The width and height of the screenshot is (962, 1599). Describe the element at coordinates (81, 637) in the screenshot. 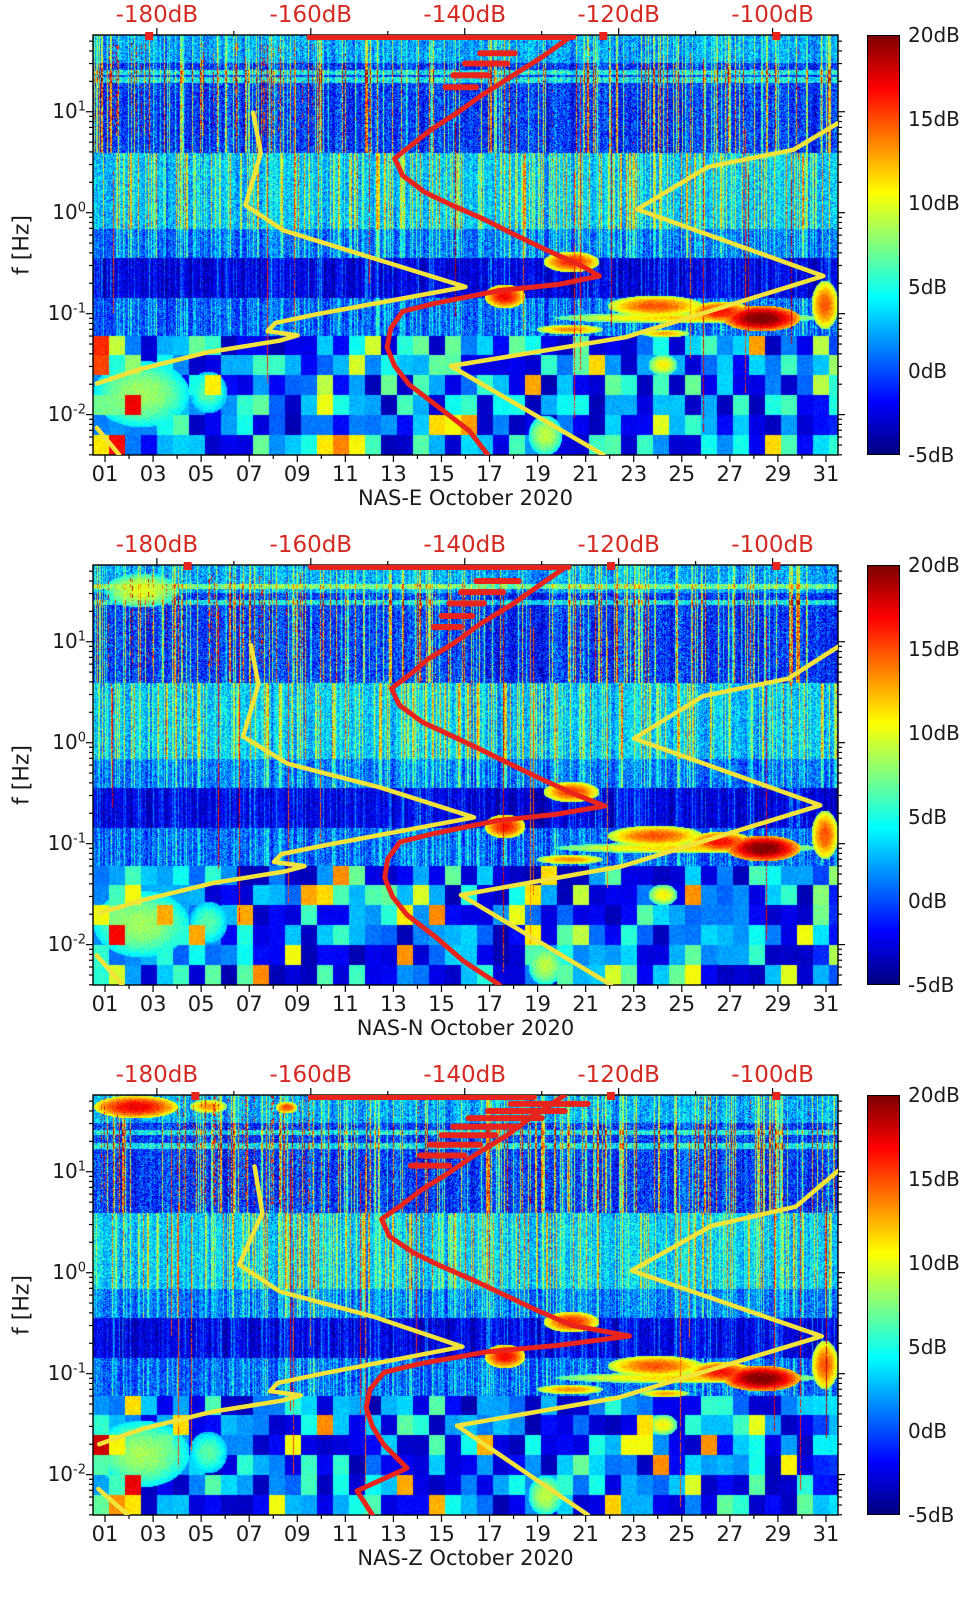

I see `y-tick-exponent: 1` at that location.